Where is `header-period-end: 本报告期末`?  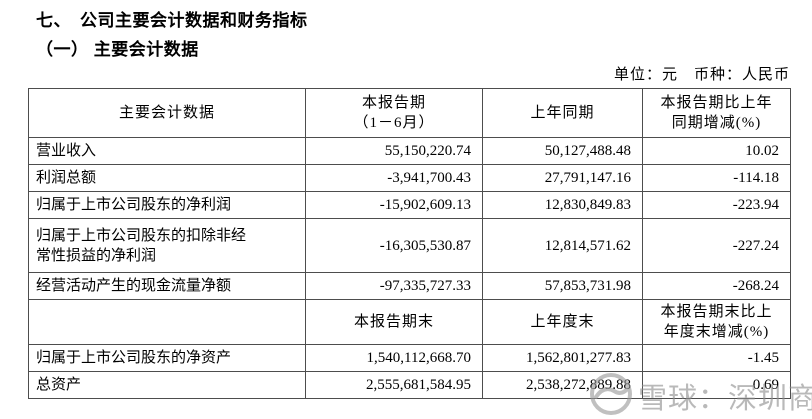 header-period-end: 本报告期末 is located at coordinates (394, 322).